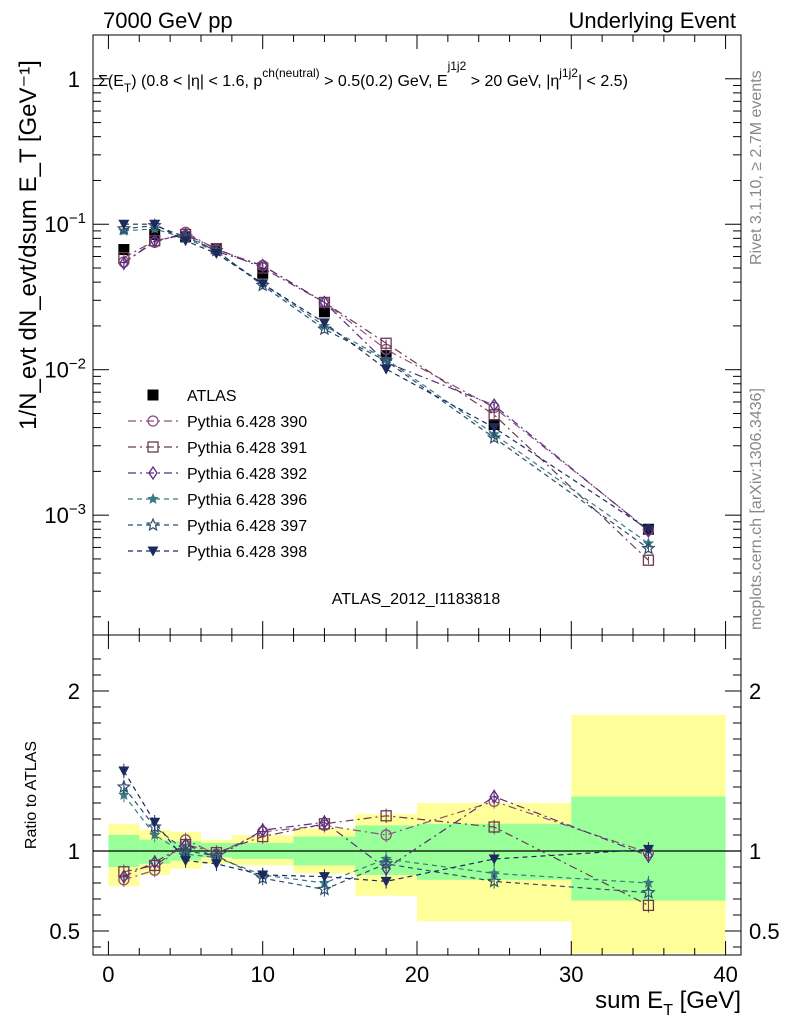 The width and height of the screenshot is (786, 1024). I want to click on header-right: Underlying Event, so click(652, 20).